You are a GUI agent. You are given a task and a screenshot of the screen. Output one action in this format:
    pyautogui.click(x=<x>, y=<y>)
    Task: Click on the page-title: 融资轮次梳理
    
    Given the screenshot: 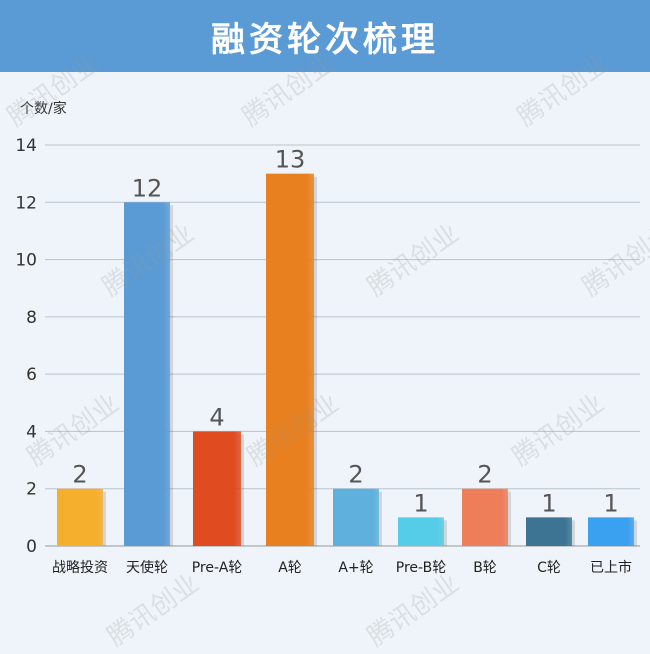 What is the action you would take?
    pyautogui.click(x=325, y=39)
    